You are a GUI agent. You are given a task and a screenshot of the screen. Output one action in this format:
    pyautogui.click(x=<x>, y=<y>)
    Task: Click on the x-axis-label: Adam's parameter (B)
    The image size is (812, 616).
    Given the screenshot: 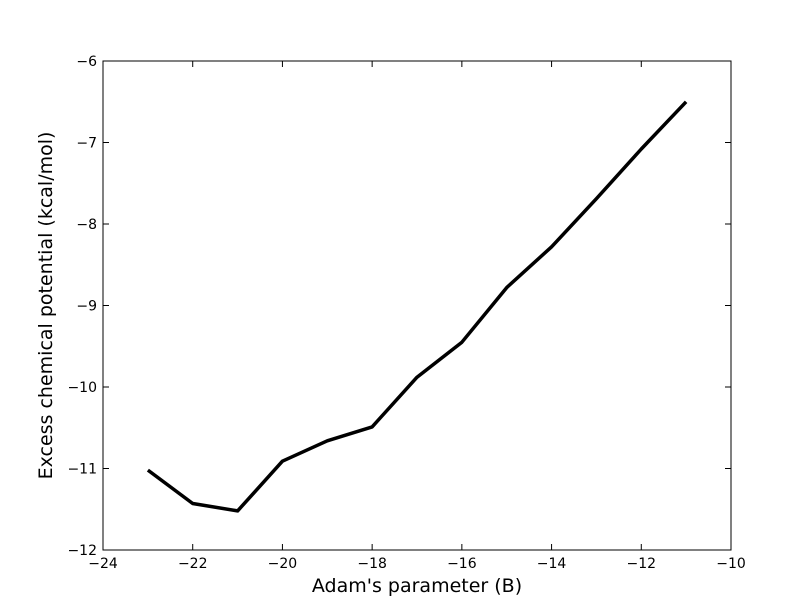 What is the action you would take?
    pyautogui.click(x=417, y=586)
    